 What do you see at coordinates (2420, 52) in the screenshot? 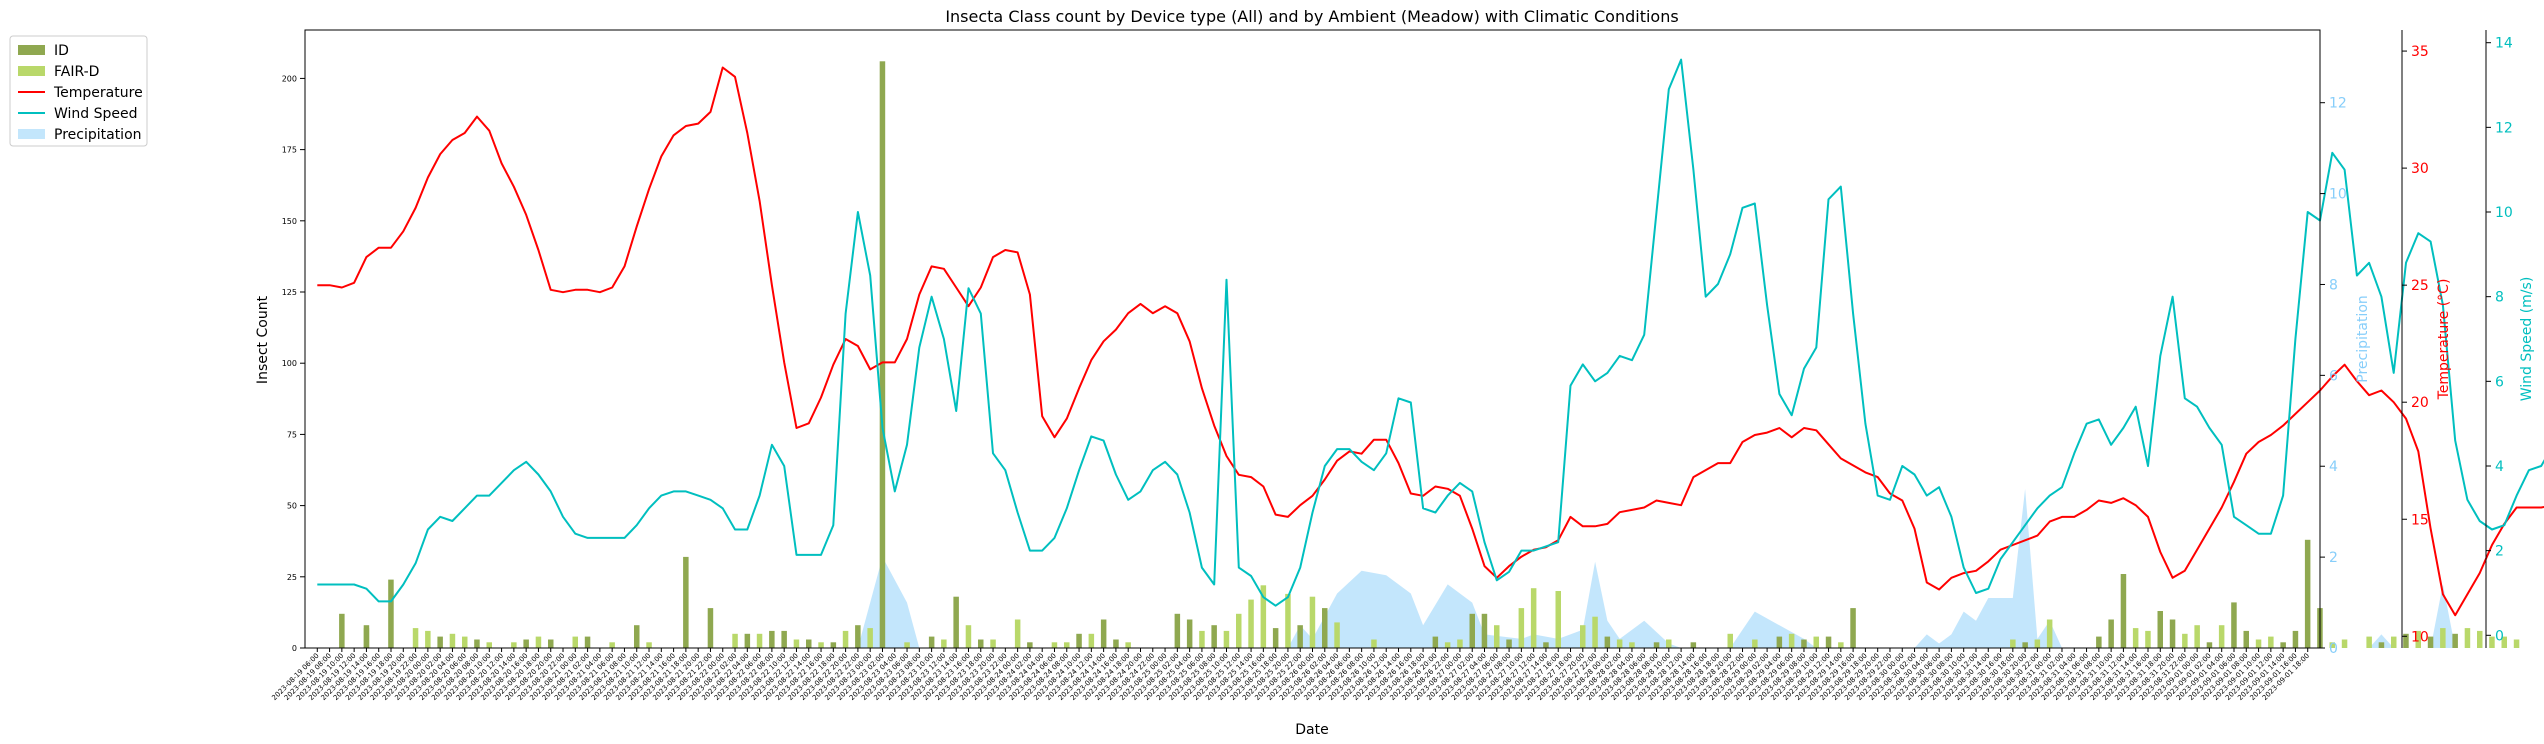
I see `temperature-axis-tick-label: 35` at bounding box center [2420, 52].